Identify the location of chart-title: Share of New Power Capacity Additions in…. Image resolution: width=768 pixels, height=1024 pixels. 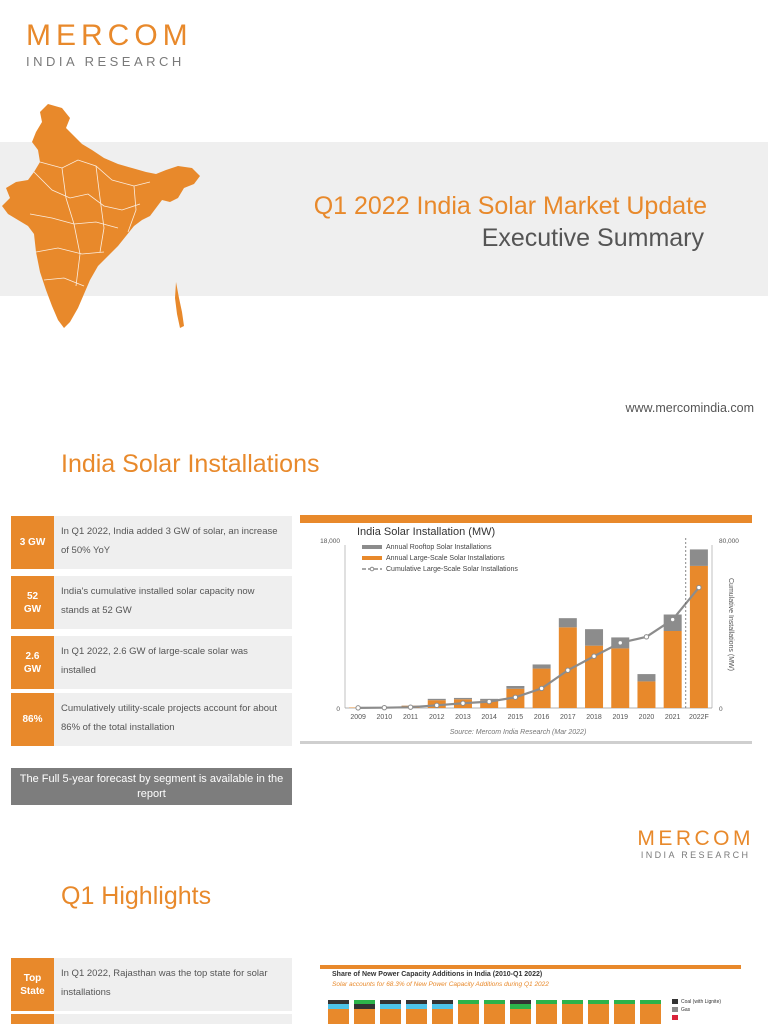
(437, 974).